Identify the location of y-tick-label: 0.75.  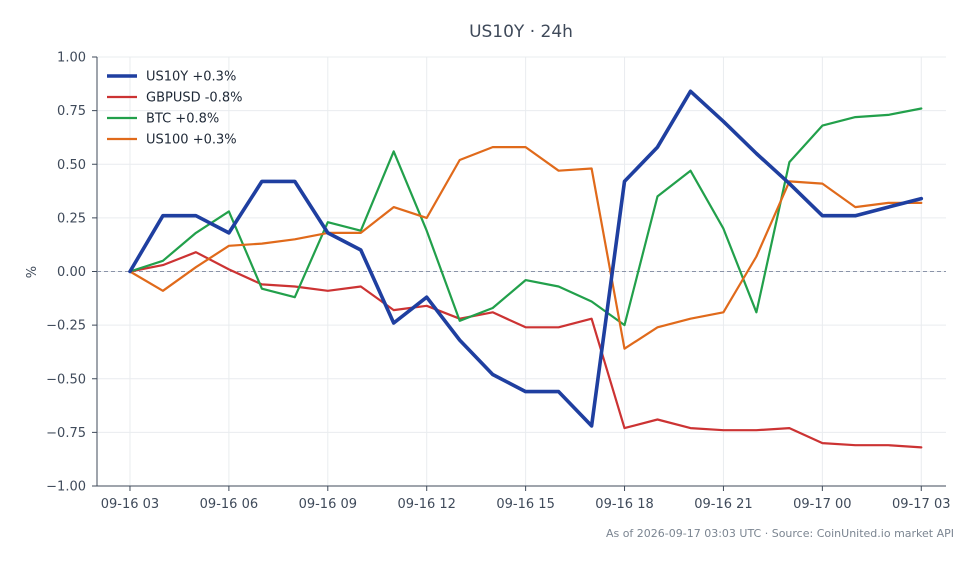
(71, 111).